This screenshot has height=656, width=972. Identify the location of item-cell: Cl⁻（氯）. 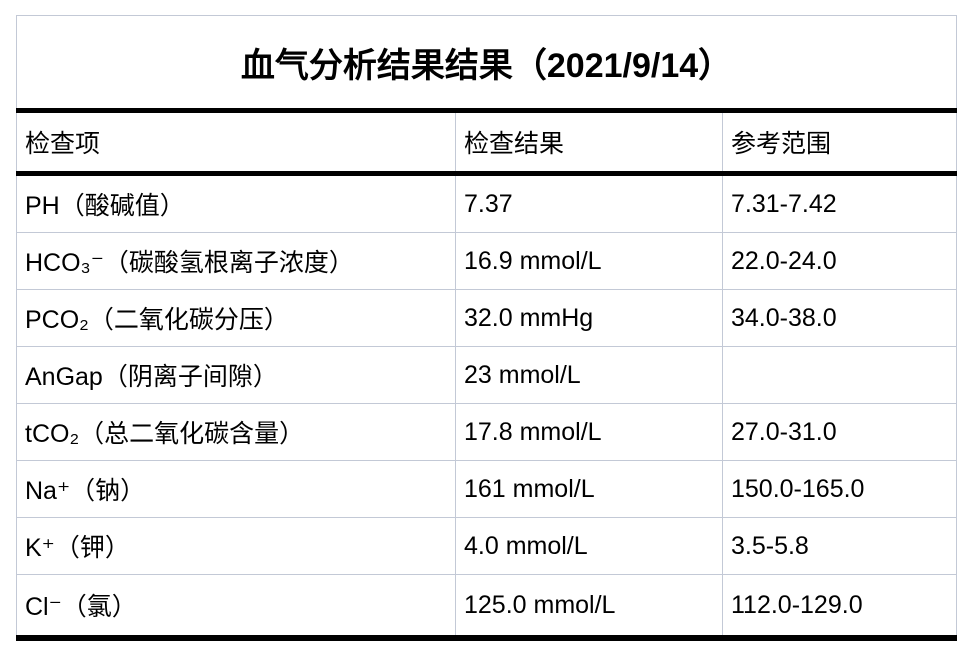
(236, 607).